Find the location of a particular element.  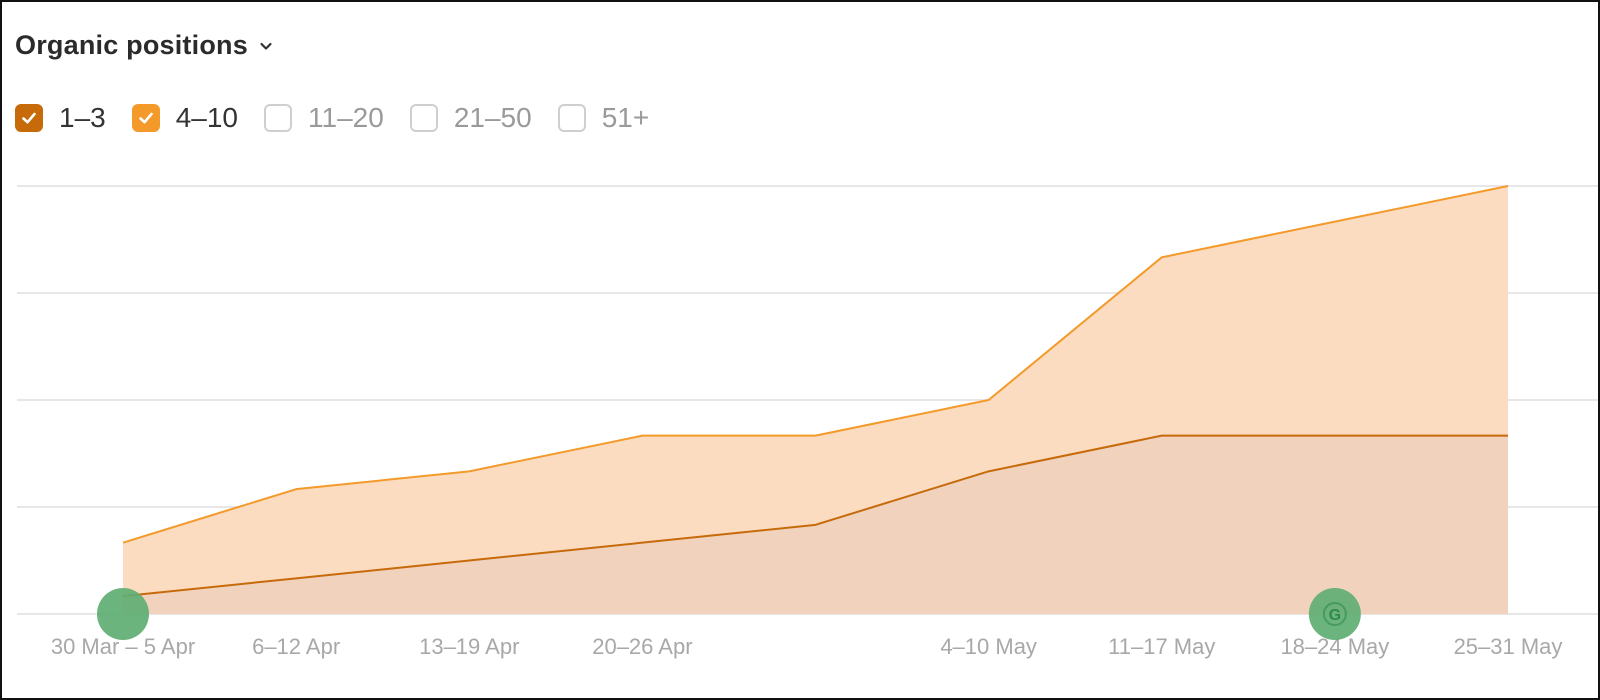

legend-item-21-50: 21–50 is located at coordinates (470, 118).